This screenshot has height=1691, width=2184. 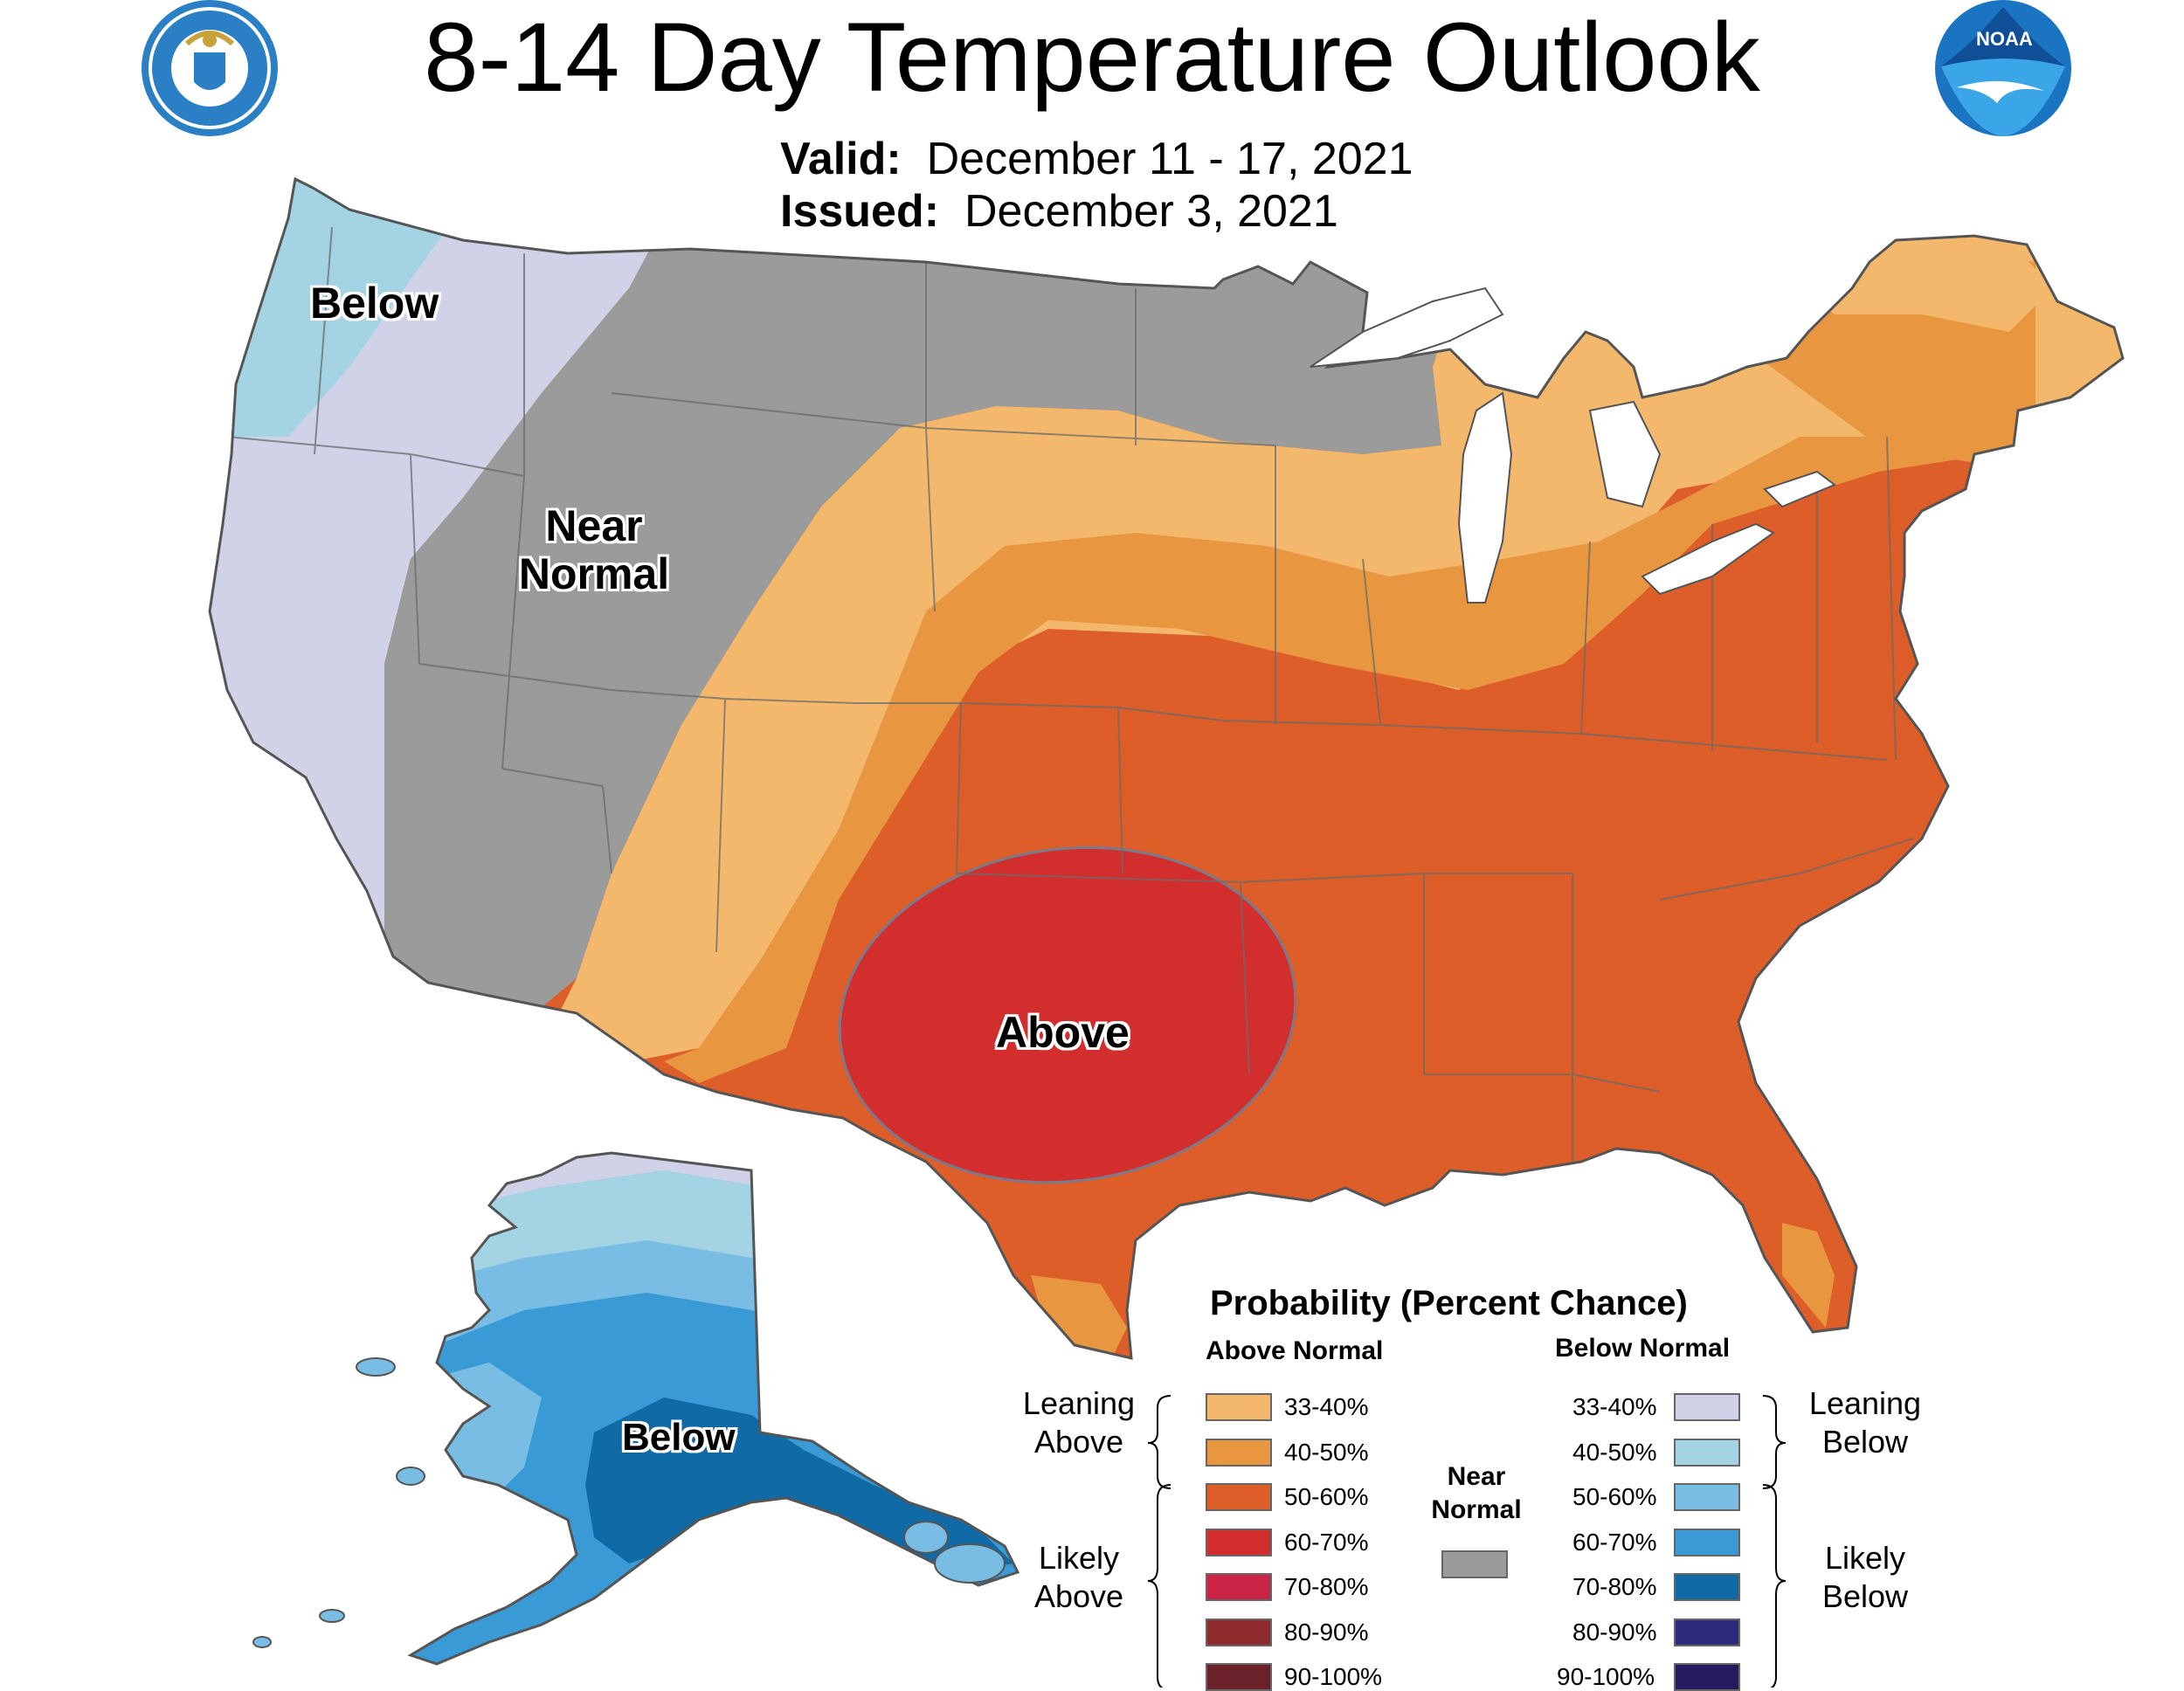 I want to click on alaska-islands, so click(x=629, y=1502).